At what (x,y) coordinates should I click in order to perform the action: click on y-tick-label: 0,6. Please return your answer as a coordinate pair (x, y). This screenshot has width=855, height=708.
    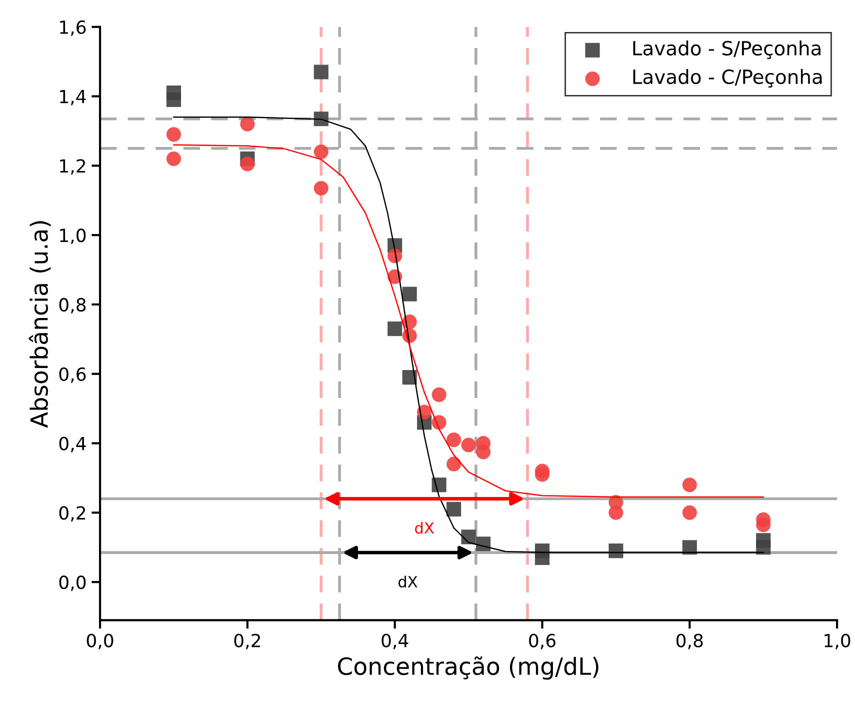
    Looking at the image, I should click on (72, 375).